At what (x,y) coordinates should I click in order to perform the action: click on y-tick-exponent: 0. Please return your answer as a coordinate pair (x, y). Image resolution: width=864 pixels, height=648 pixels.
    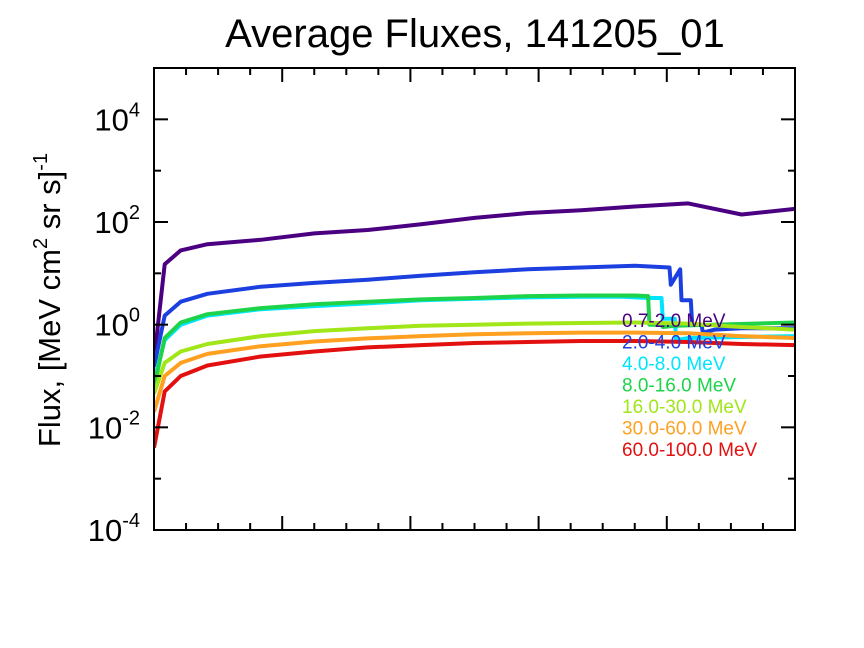
    Looking at the image, I should click on (134, 316).